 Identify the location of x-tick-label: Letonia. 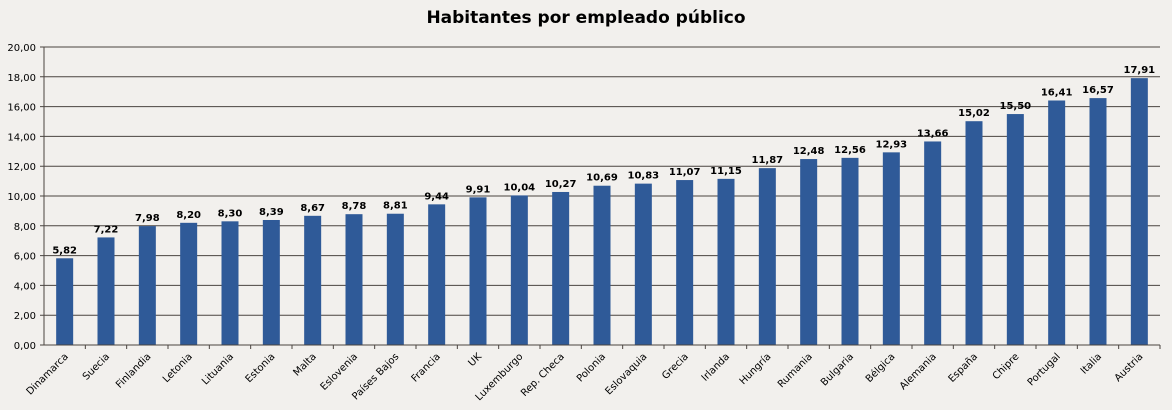
(178, 368).